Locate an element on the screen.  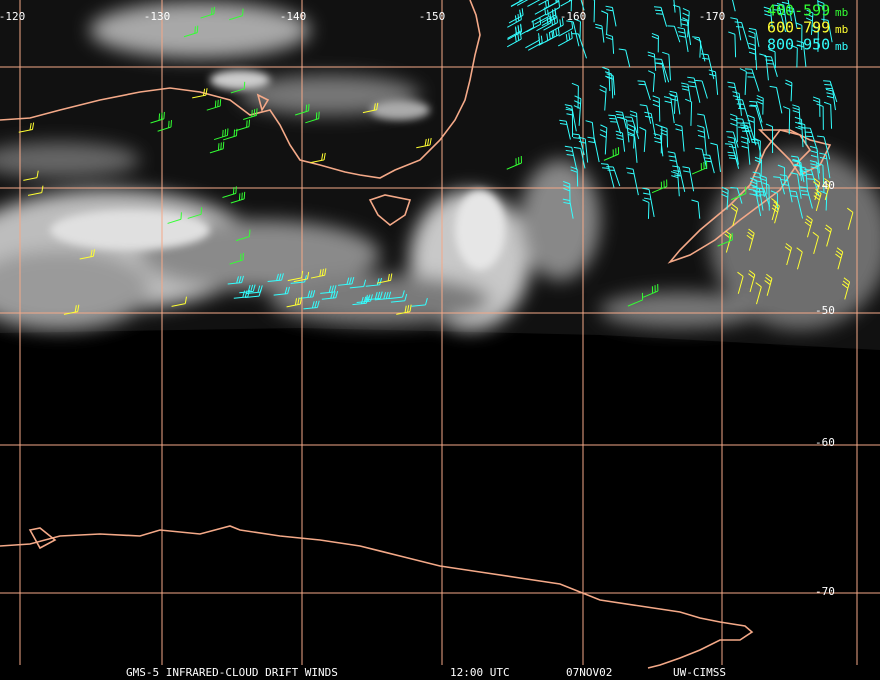
legend-label: 800-950 is located at coordinates (798, 45).